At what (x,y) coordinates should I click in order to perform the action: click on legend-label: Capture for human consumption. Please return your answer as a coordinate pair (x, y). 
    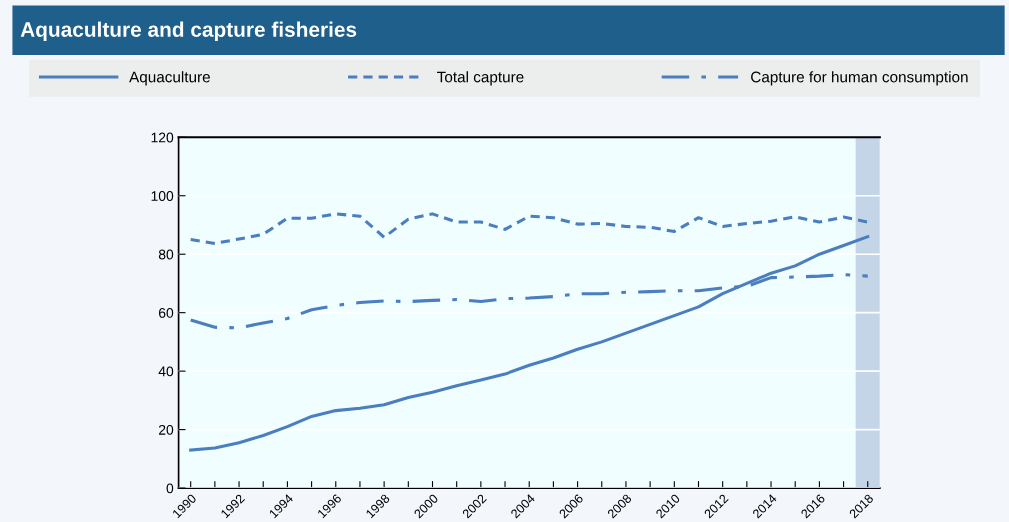
    Looking at the image, I should click on (859, 78).